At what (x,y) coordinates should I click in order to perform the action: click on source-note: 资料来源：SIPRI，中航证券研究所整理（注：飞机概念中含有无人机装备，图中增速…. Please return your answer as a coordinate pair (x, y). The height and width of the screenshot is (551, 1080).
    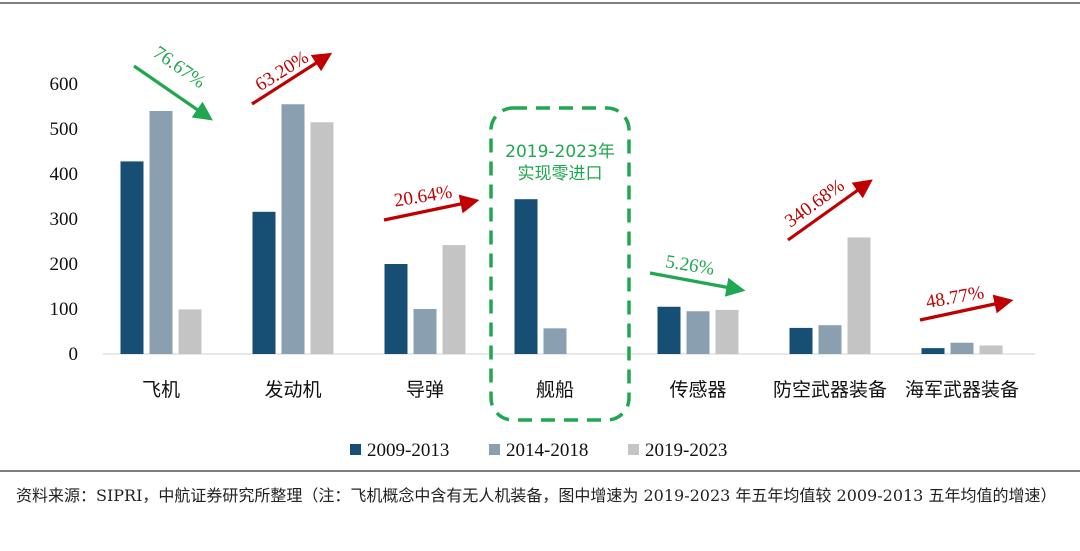
    Looking at the image, I should click on (536, 495).